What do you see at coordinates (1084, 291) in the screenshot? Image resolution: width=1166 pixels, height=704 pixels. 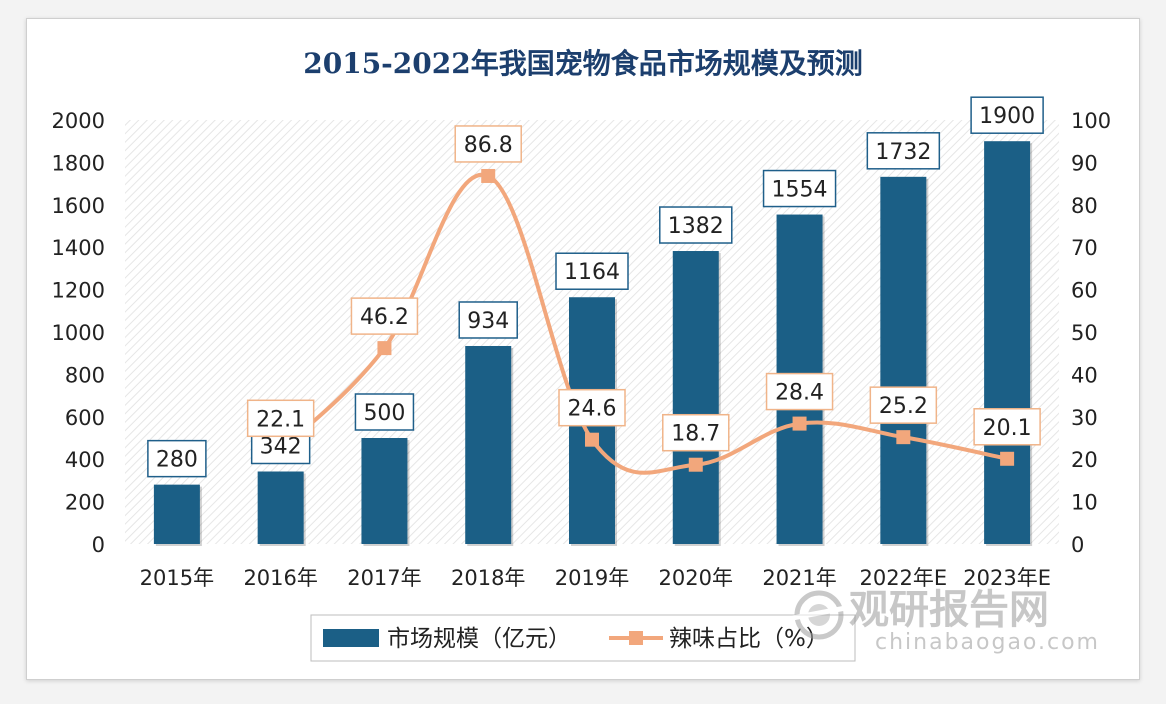 I see `right-axis-tick-label: 60` at bounding box center [1084, 291].